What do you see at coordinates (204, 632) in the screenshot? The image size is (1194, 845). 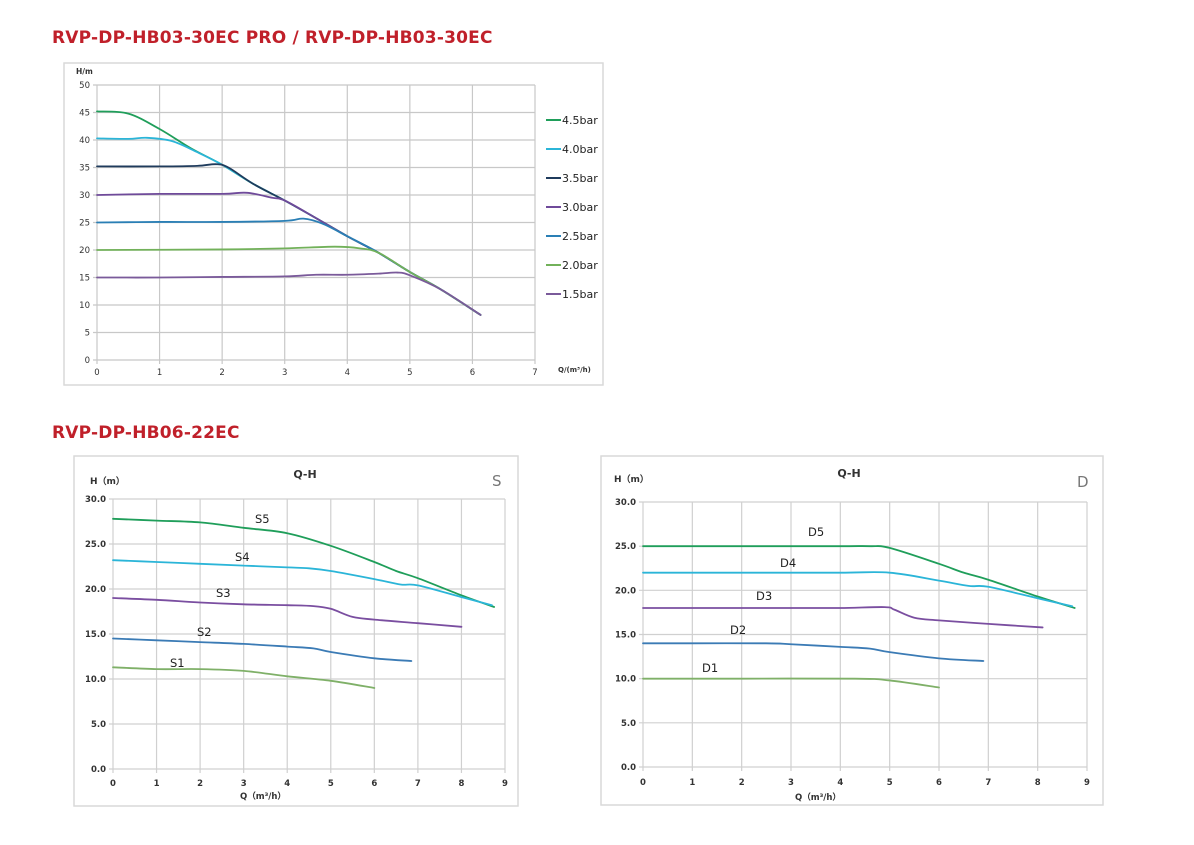 I see `series-label: S2` at bounding box center [204, 632].